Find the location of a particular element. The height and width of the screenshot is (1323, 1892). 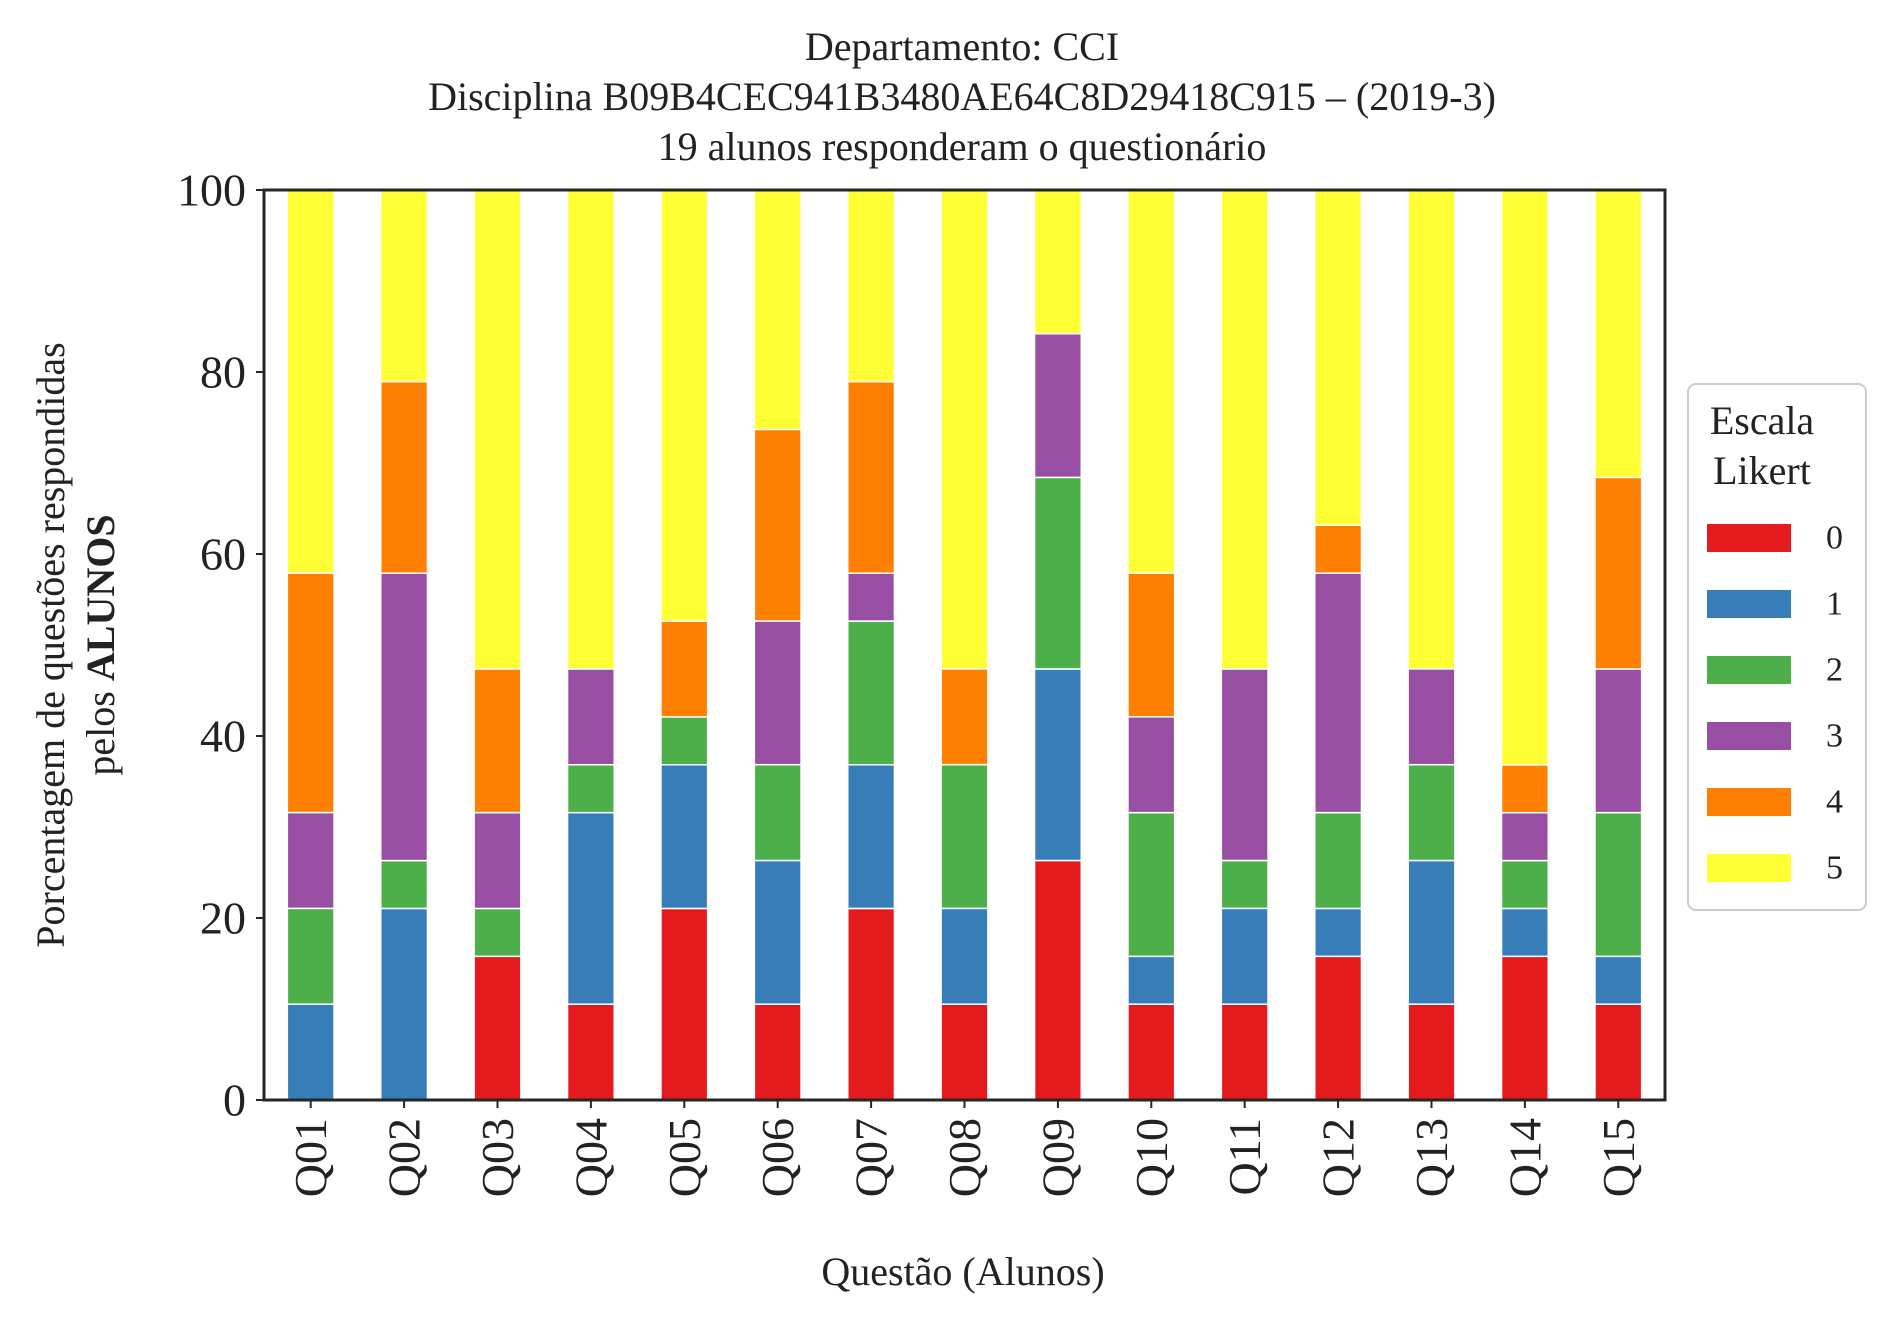

x-tick-label: Q02 is located at coordinates (404, 1157).